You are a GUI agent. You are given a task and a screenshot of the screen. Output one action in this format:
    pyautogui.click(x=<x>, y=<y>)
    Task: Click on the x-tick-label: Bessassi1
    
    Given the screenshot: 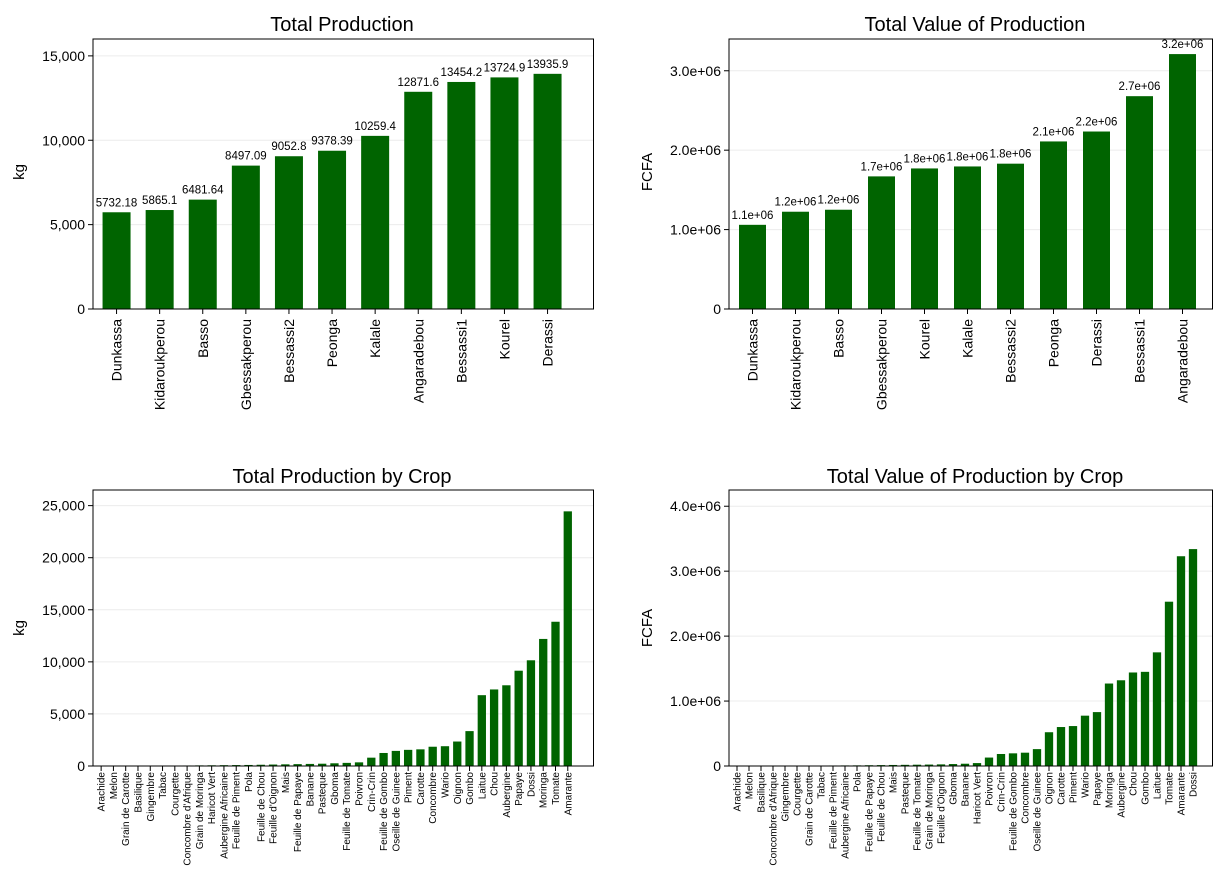 What is the action you would take?
    pyautogui.click(x=461, y=351)
    